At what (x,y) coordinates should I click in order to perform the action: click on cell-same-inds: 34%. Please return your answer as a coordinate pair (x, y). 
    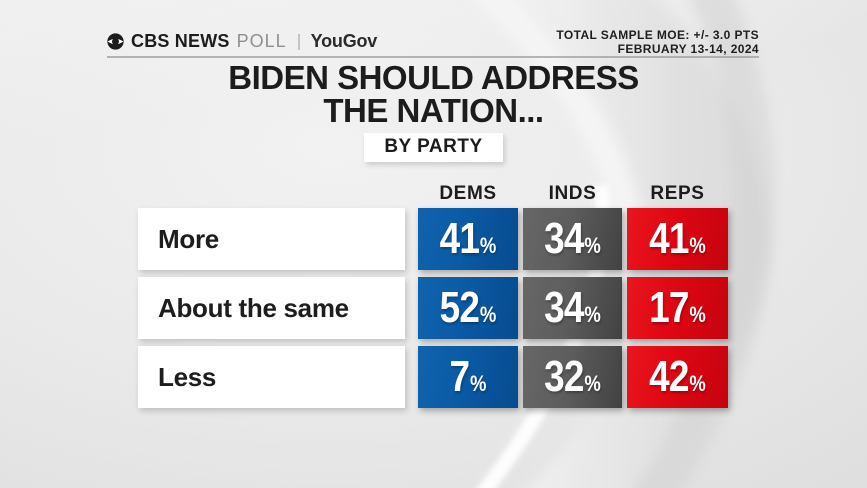
    Looking at the image, I should click on (572, 308).